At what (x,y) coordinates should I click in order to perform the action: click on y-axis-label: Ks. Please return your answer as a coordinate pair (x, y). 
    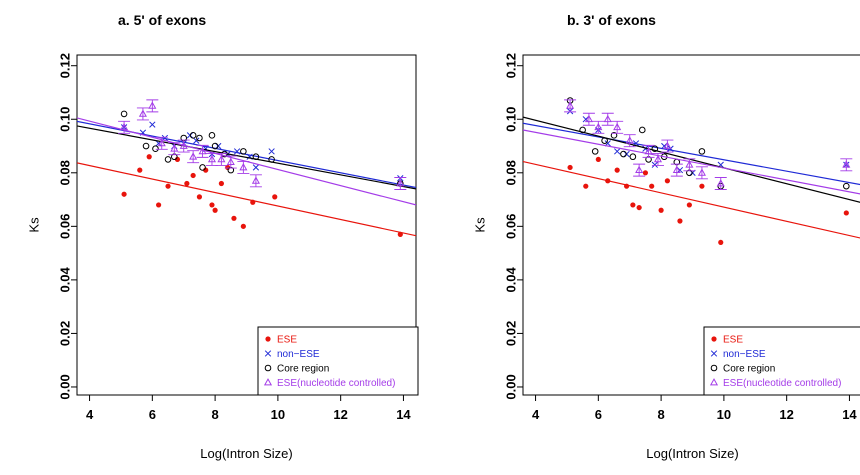
    Looking at the image, I should click on (480, 225).